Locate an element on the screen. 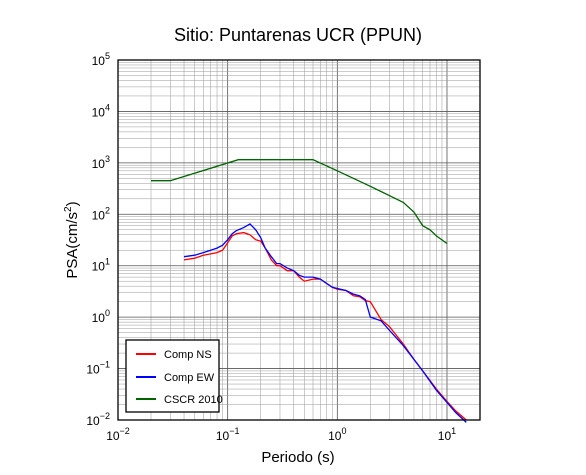 This screenshot has height=475, width=586. y-axis-label-sup: 2 is located at coordinates (68, 209).